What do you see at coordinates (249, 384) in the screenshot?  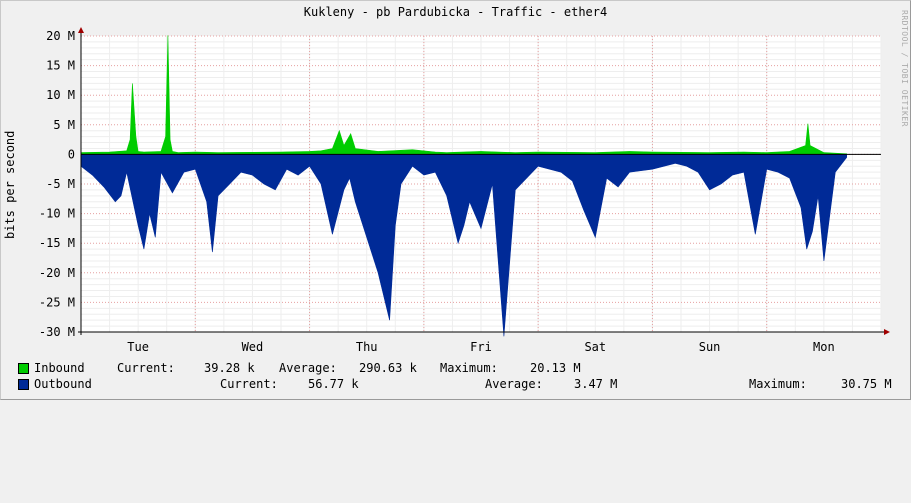 I see `outbound-current-label: Current:` at bounding box center [249, 384].